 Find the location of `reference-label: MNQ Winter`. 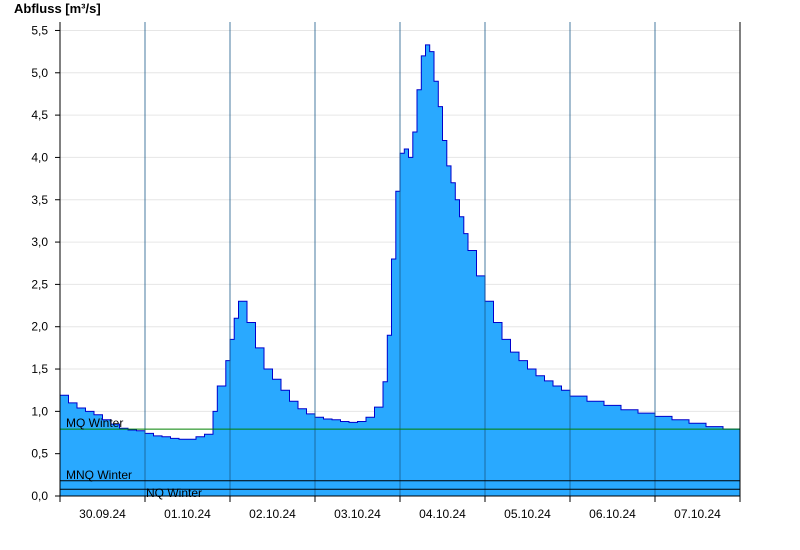

reference-label: MNQ Winter is located at coordinates (99, 475).